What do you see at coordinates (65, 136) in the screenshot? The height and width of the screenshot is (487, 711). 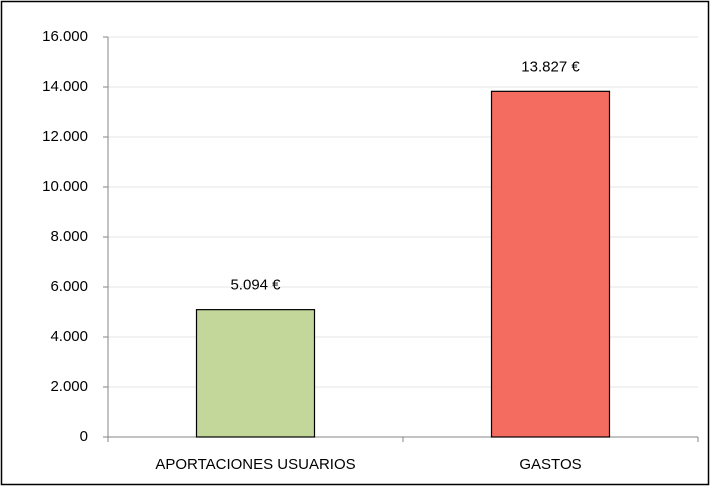 I see `y-tick-label: 12.000` at bounding box center [65, 136].